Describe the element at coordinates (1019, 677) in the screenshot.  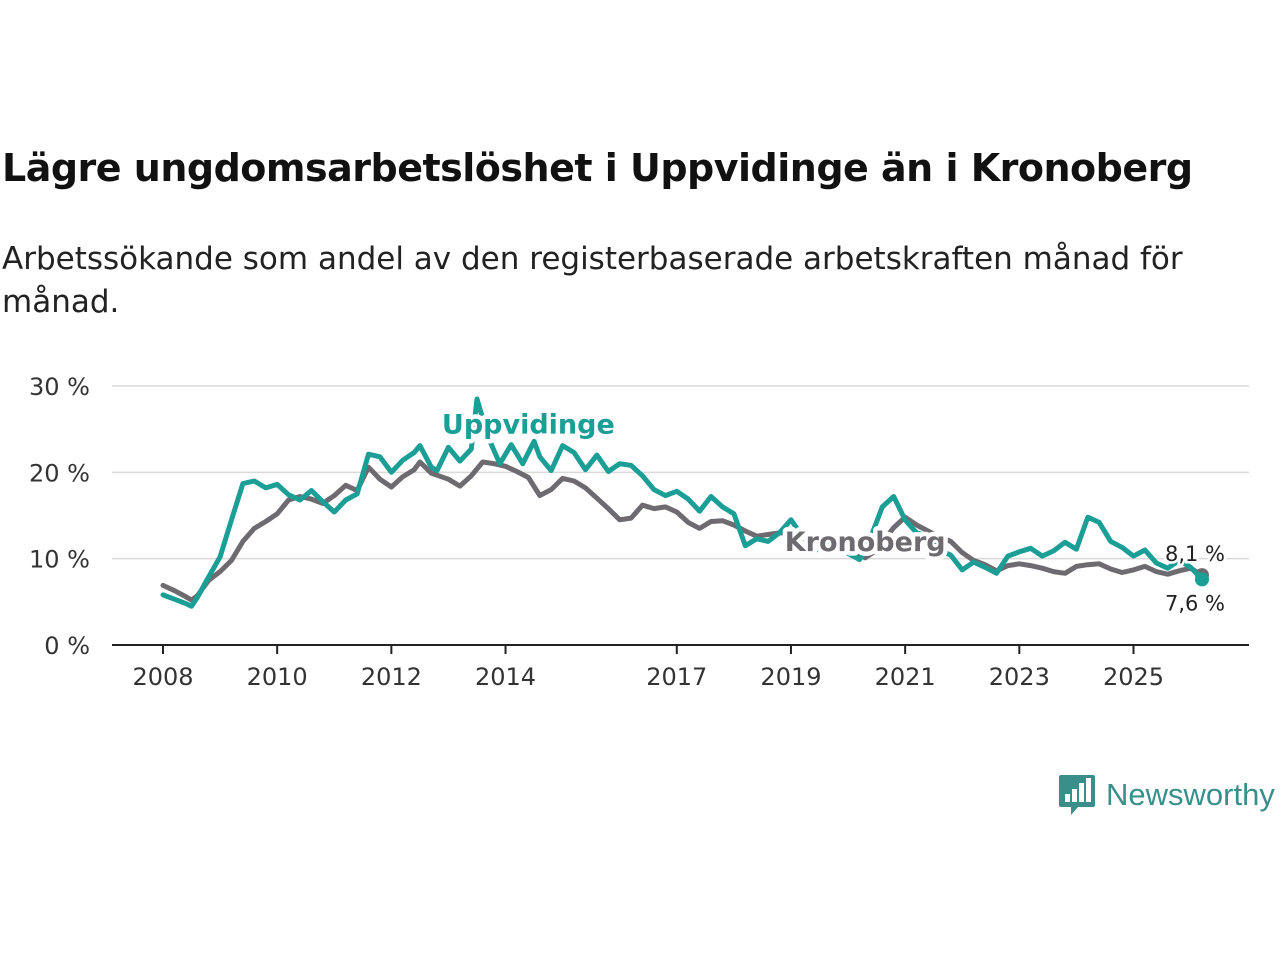
I see `x-tick-label: 2023` at that location.